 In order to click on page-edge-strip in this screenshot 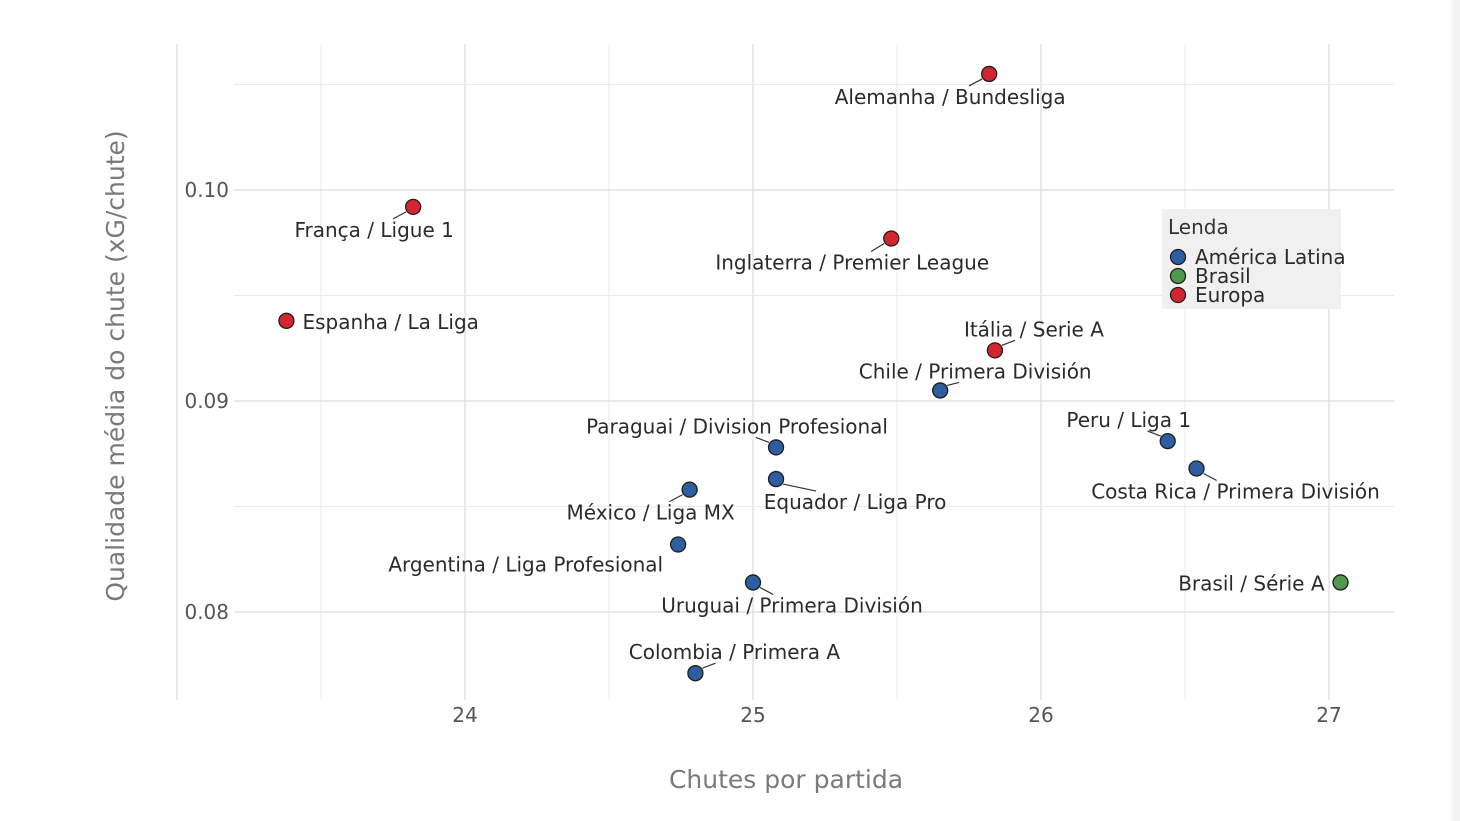, I will do `click(1456, 410)`.